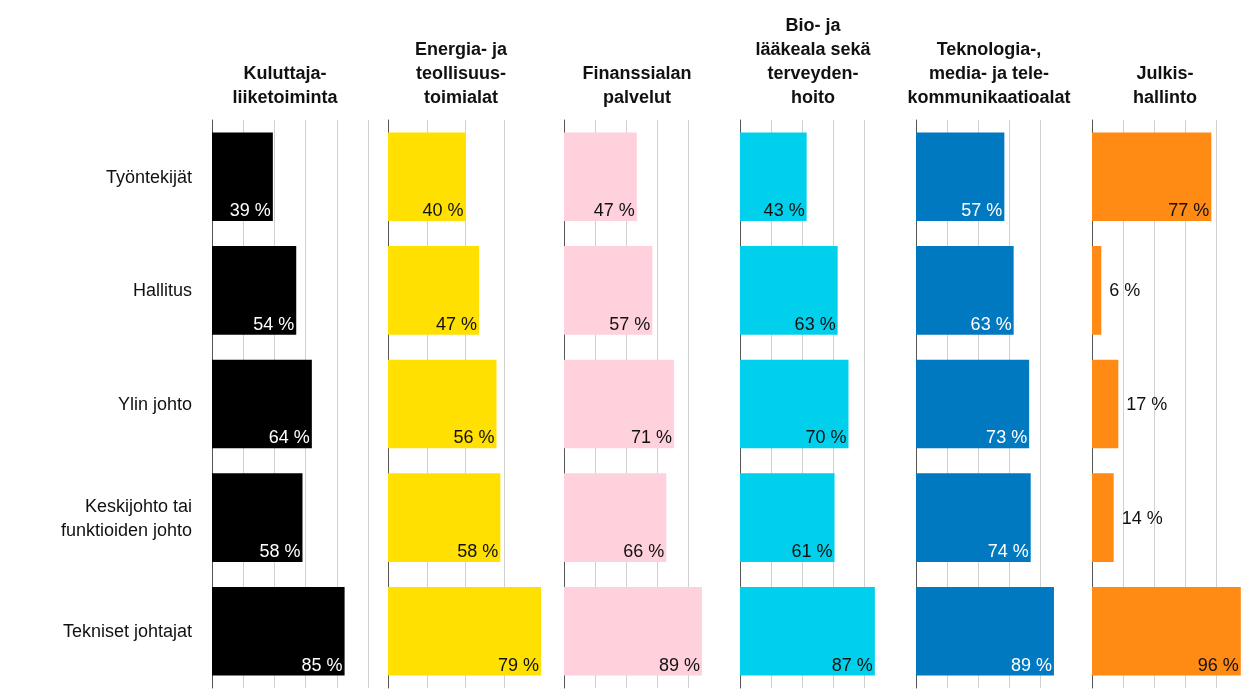 Image resolution: width=1248 pixels, height=693 pixels. I want to click on data-label: 77 %, so click(1189, 210).